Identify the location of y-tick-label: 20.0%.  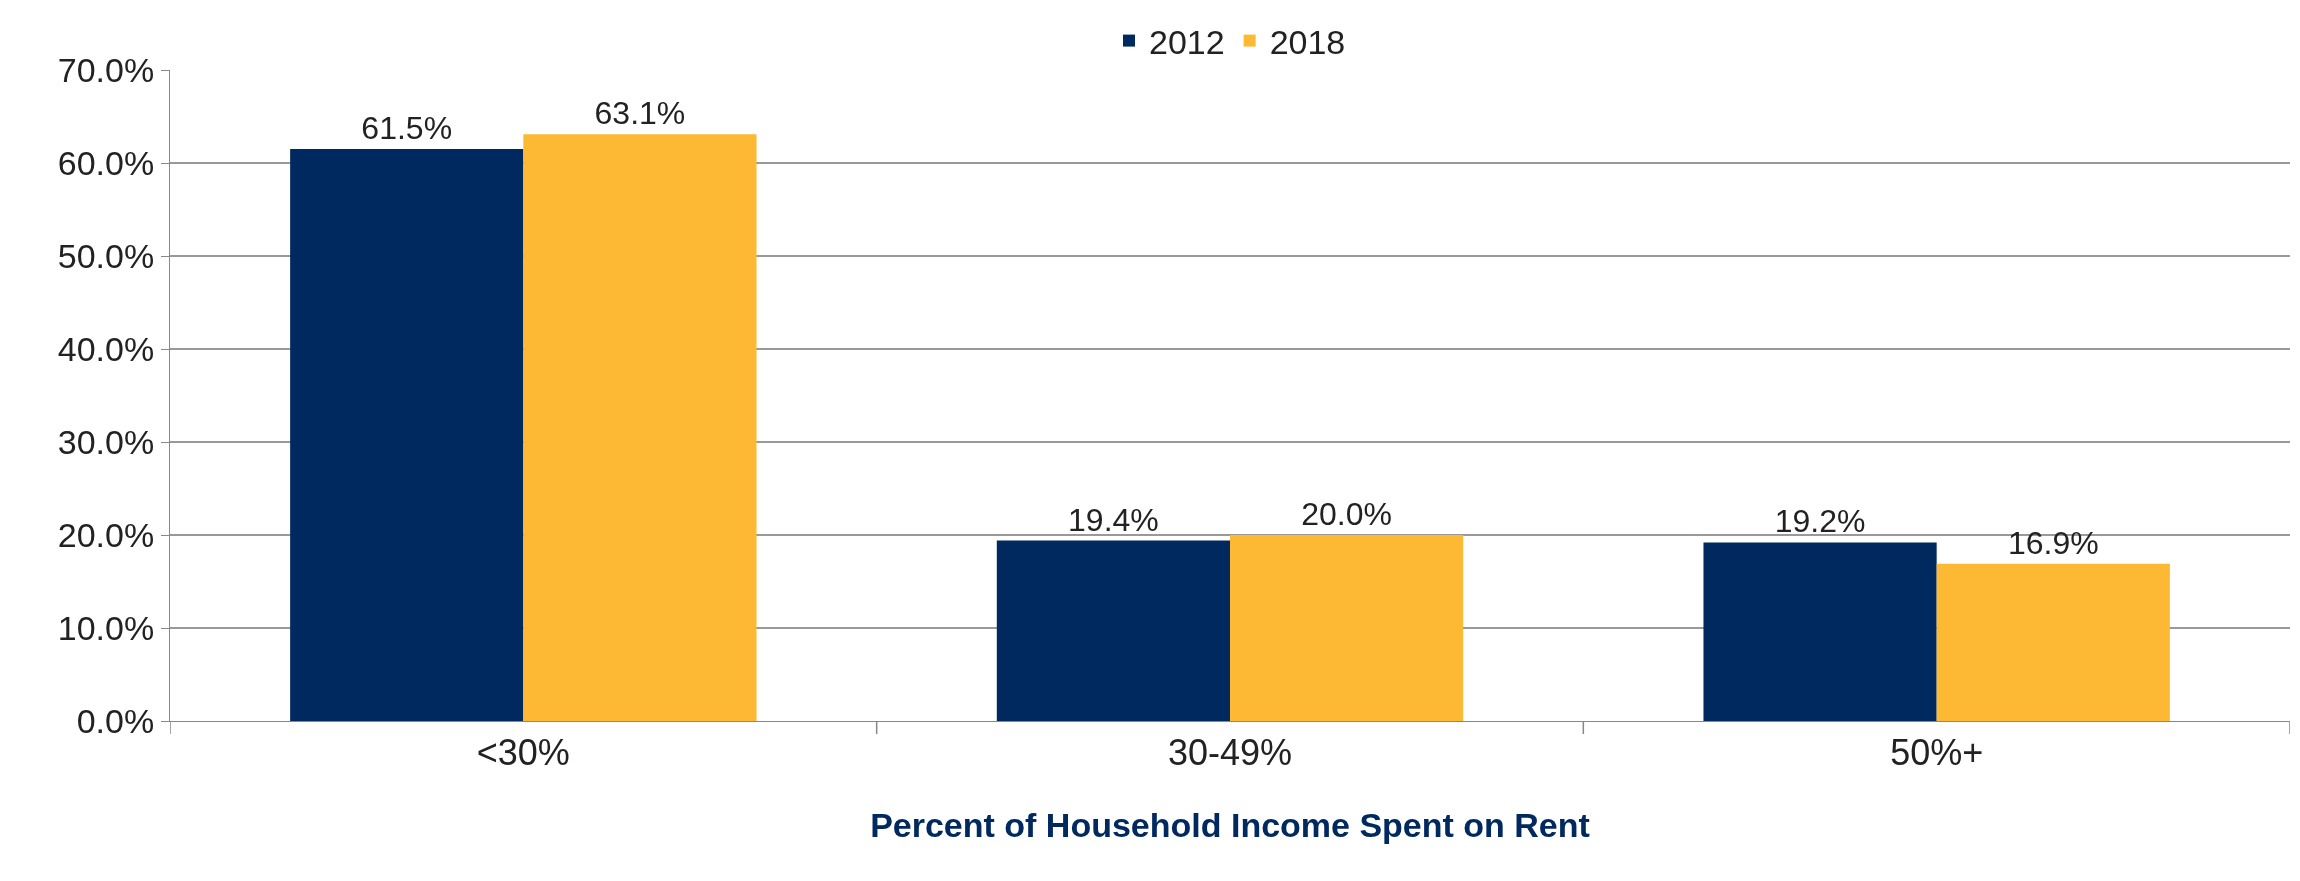
(106, 534).